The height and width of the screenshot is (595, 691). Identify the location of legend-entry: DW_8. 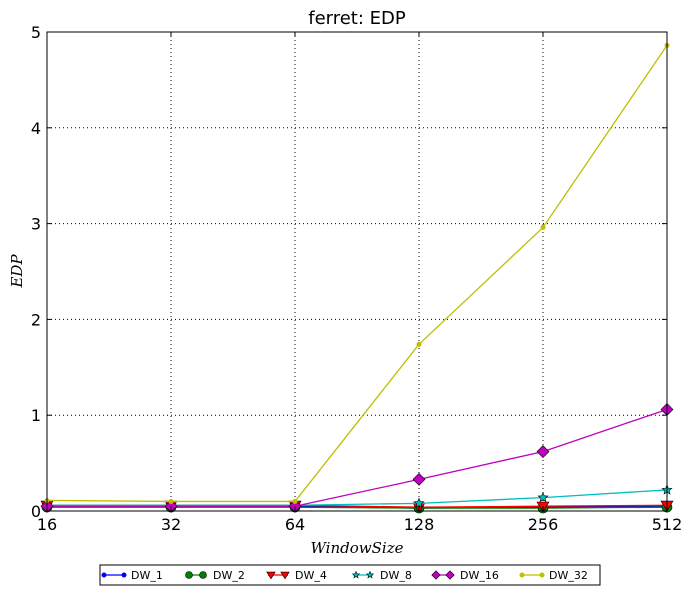
(381, 575).